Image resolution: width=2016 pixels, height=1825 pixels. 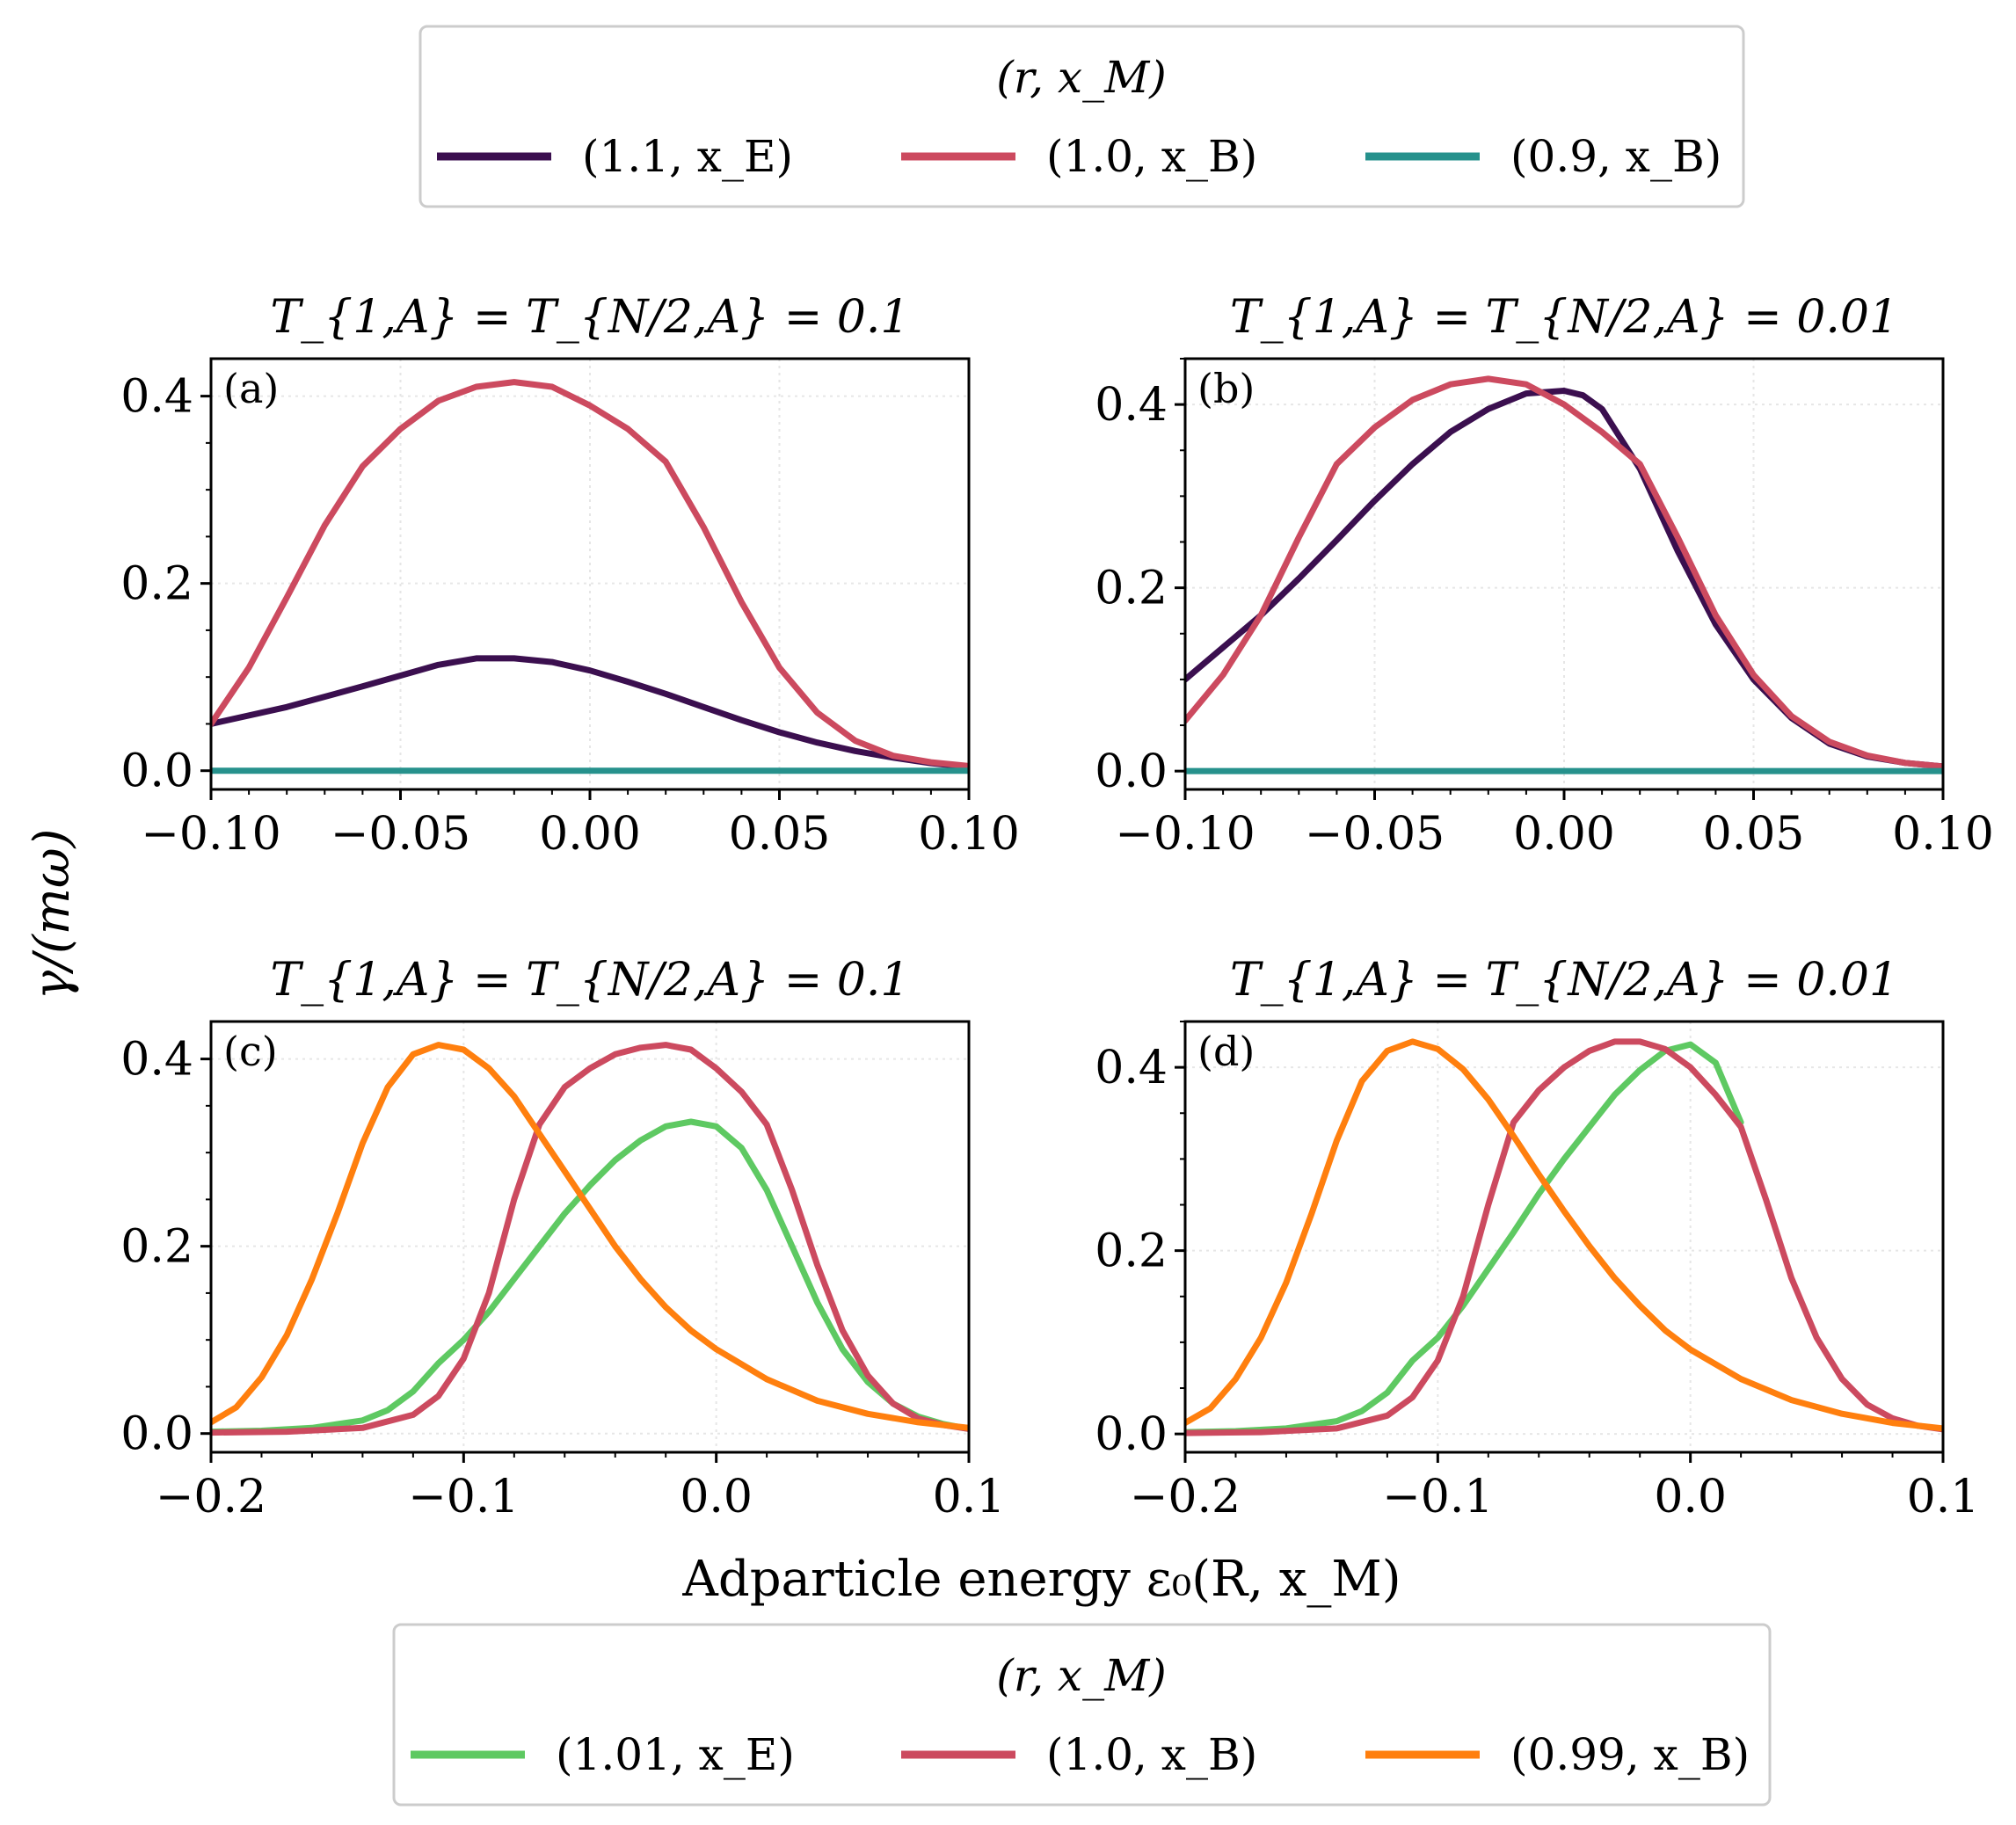 I want to click on x-axis-label: Adparticle energy ε₀(R, x_M), so click(x=1041, y=1579).